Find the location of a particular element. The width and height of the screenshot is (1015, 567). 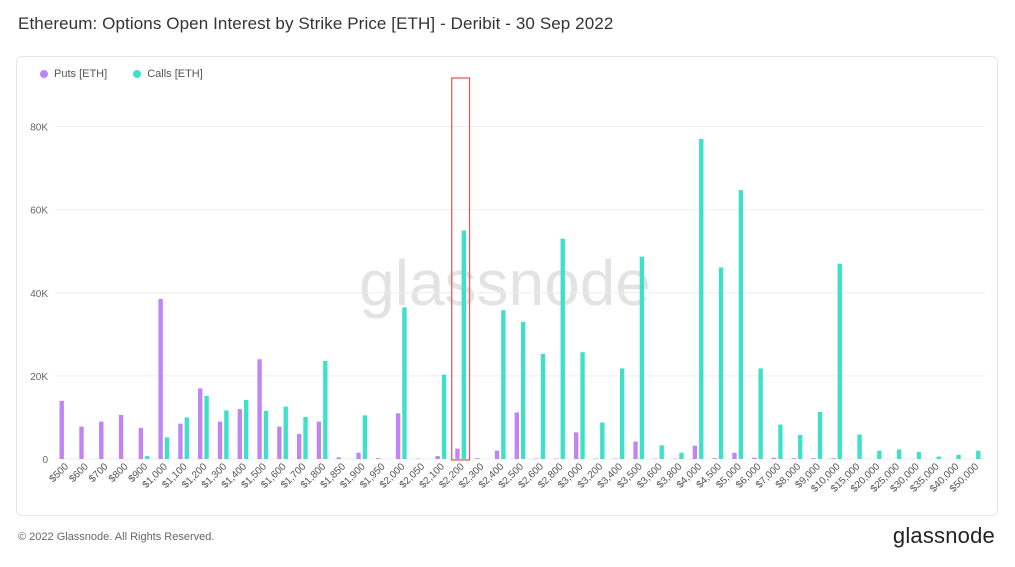

highlight-box is located at coordinates (461, 269).